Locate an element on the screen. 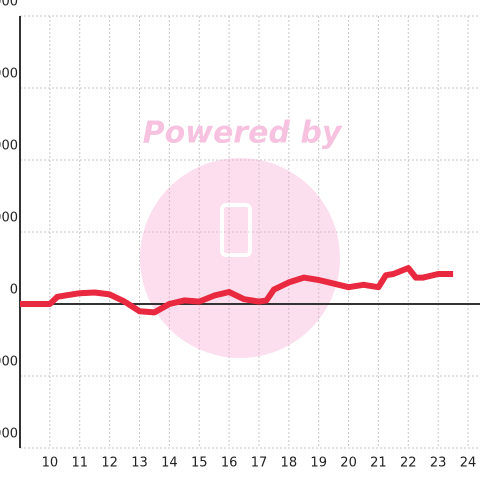 This screenshot has height=480, width=480. y-tick-label: -3,000 is located at coordinates (9, 362).